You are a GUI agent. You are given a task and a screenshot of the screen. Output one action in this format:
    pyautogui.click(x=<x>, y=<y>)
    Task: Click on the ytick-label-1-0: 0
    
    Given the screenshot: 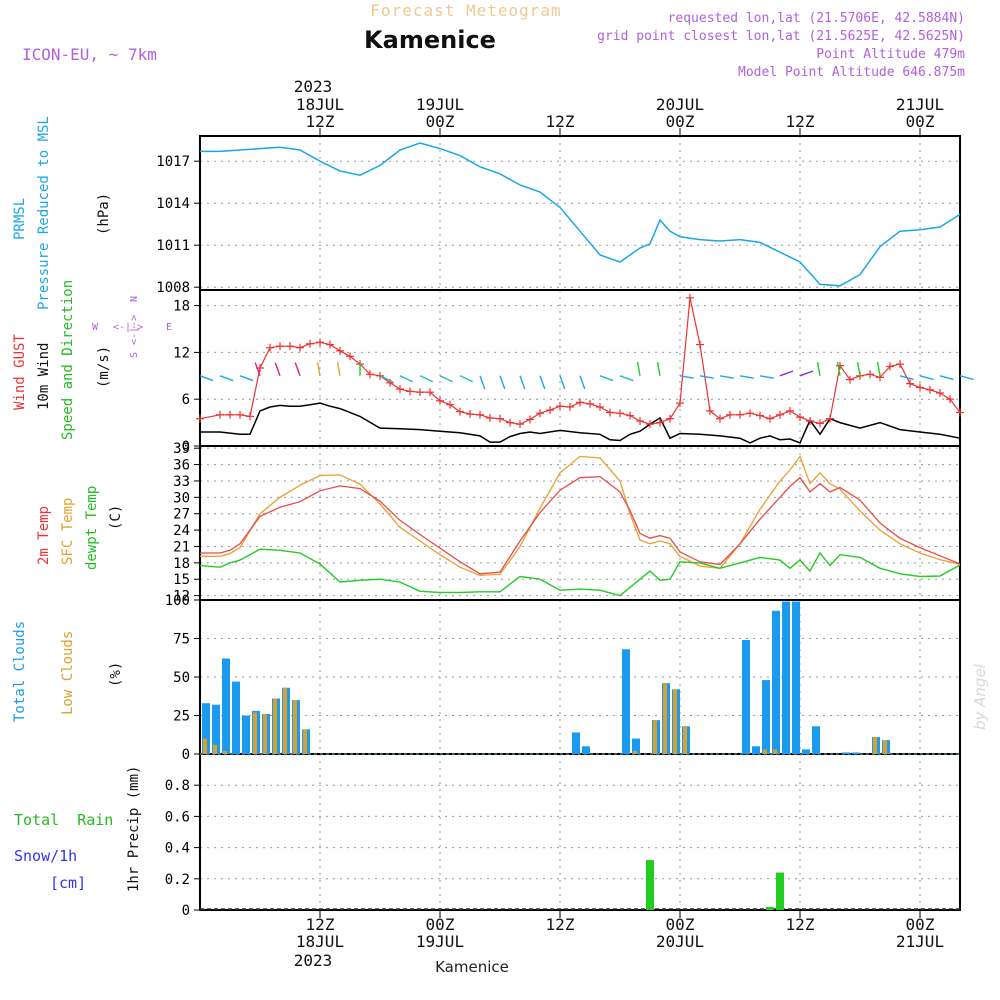 What is the action you would take?
    pyautogui.click(x=186, y=447)
    